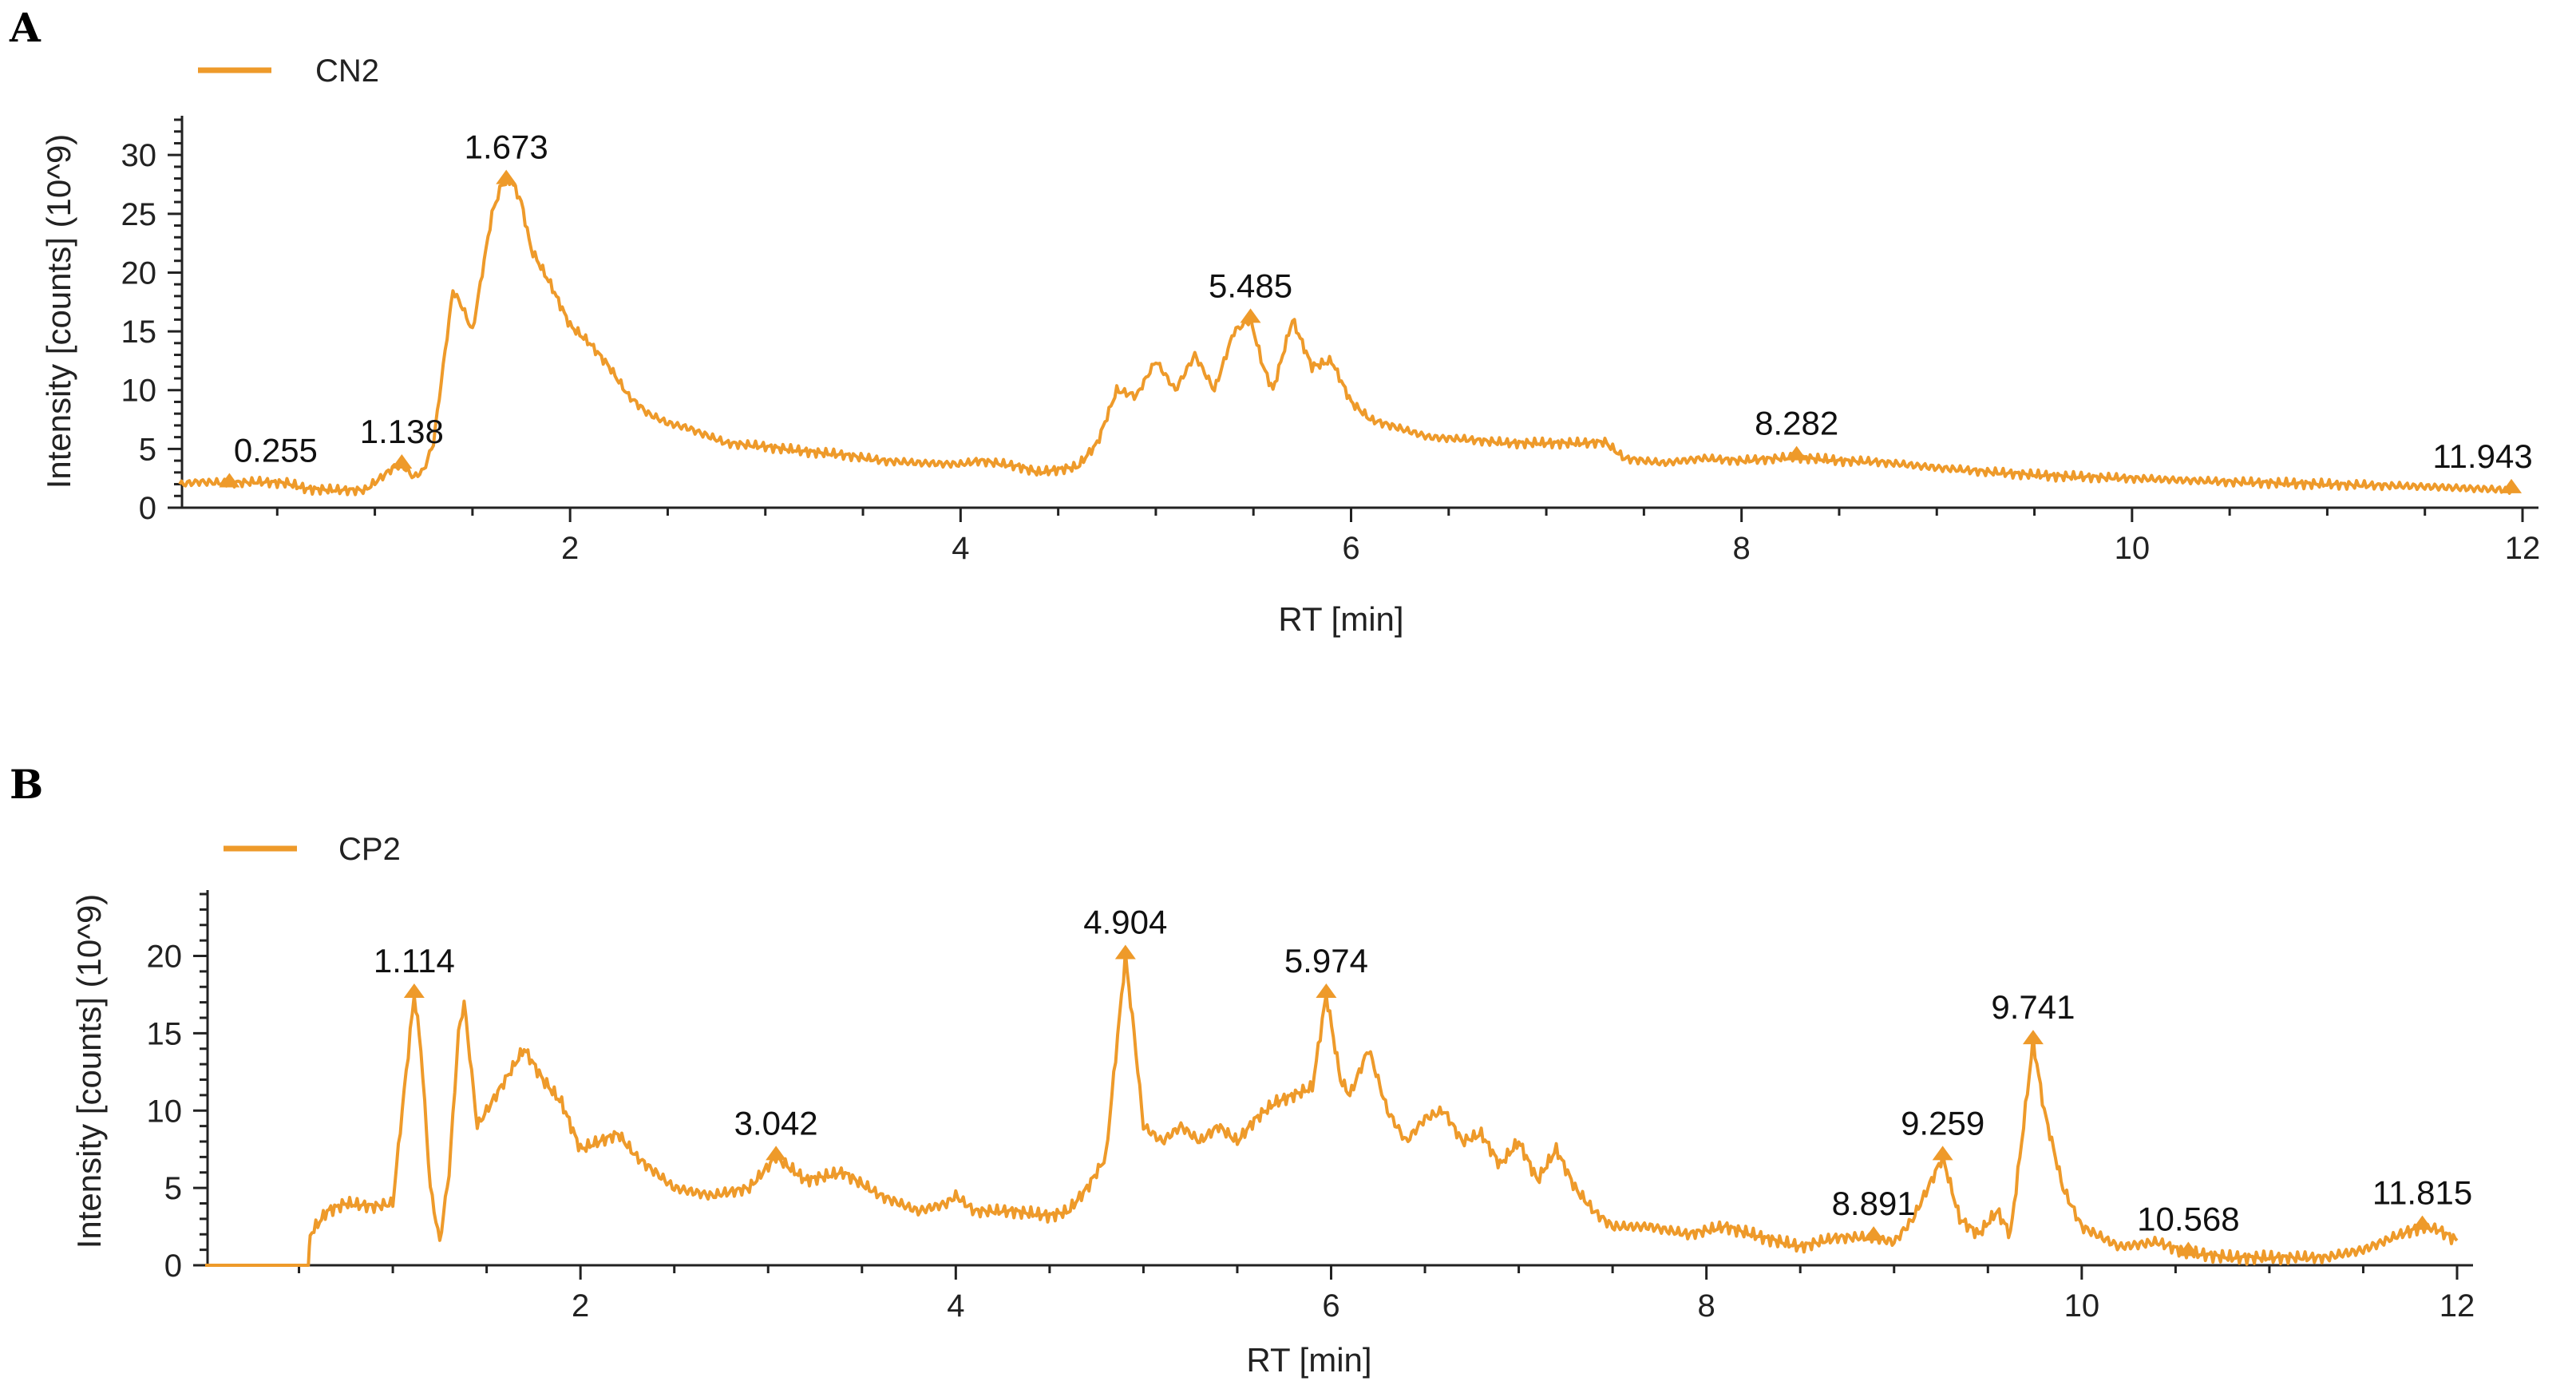  I want to click on panel-letter-a: A, so click(26, 27).